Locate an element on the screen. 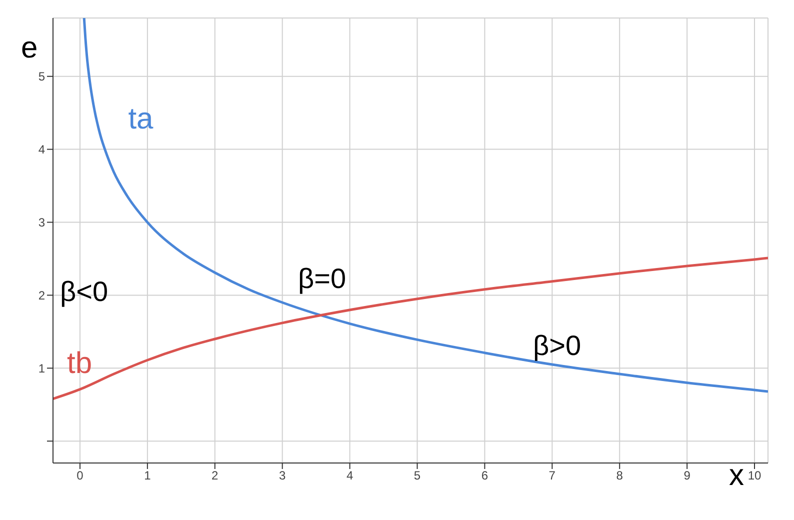  x-tick-label: 6 is located at coordinates (484, 475).